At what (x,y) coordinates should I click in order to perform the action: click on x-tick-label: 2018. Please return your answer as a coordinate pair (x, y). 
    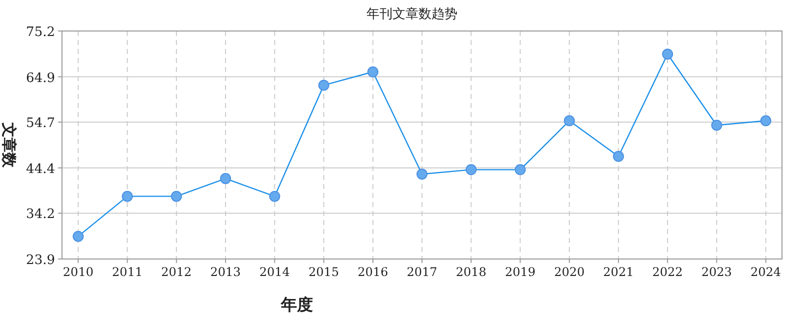
    Looking at the image, I should click on (471, 272).